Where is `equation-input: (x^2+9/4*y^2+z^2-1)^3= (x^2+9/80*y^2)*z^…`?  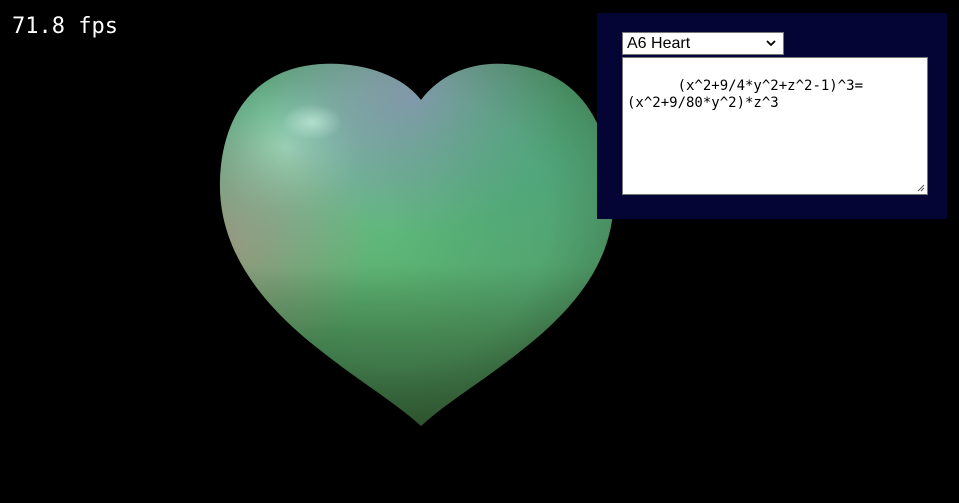 equation-input: (x^2+9/4*y^2+z^2-1)^3= (x^2+9/80*y^2)*z^… is located at coordinates (775, 126).